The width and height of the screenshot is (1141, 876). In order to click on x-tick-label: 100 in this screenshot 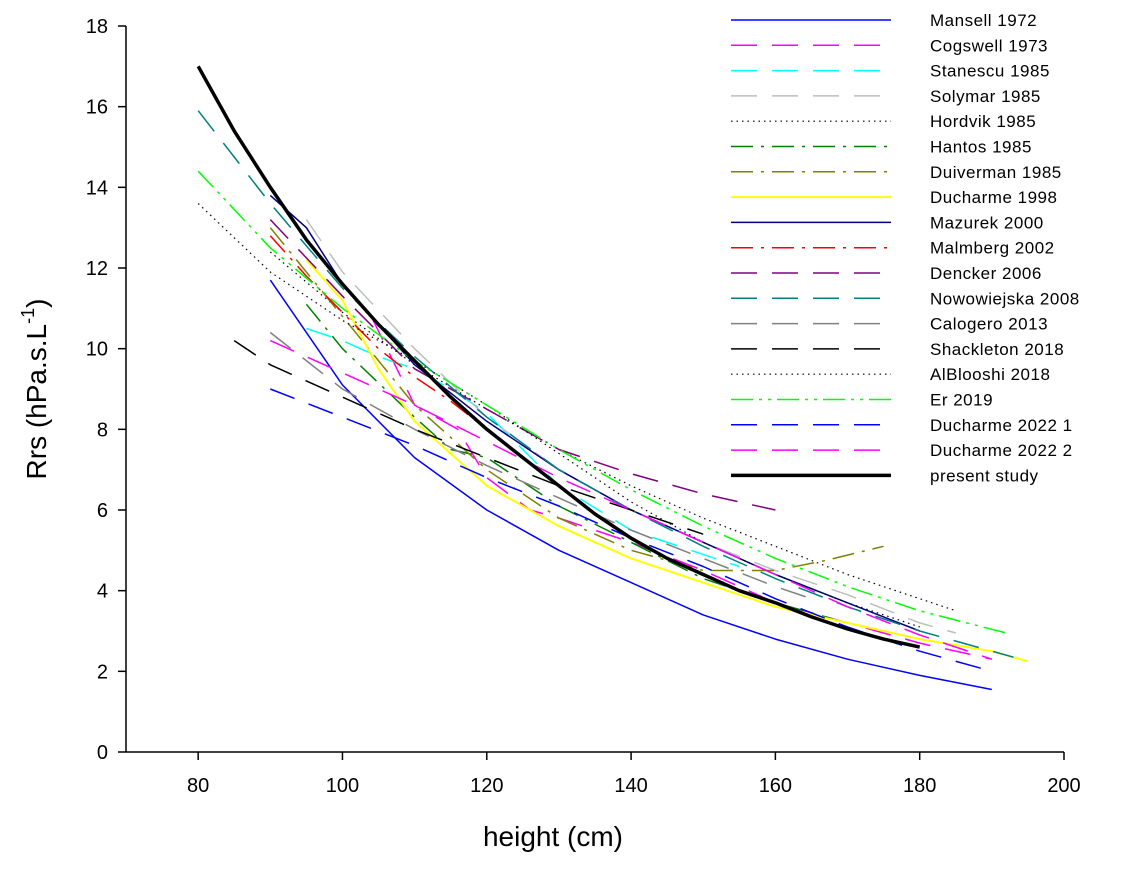, I will do `click(342, 786)`.